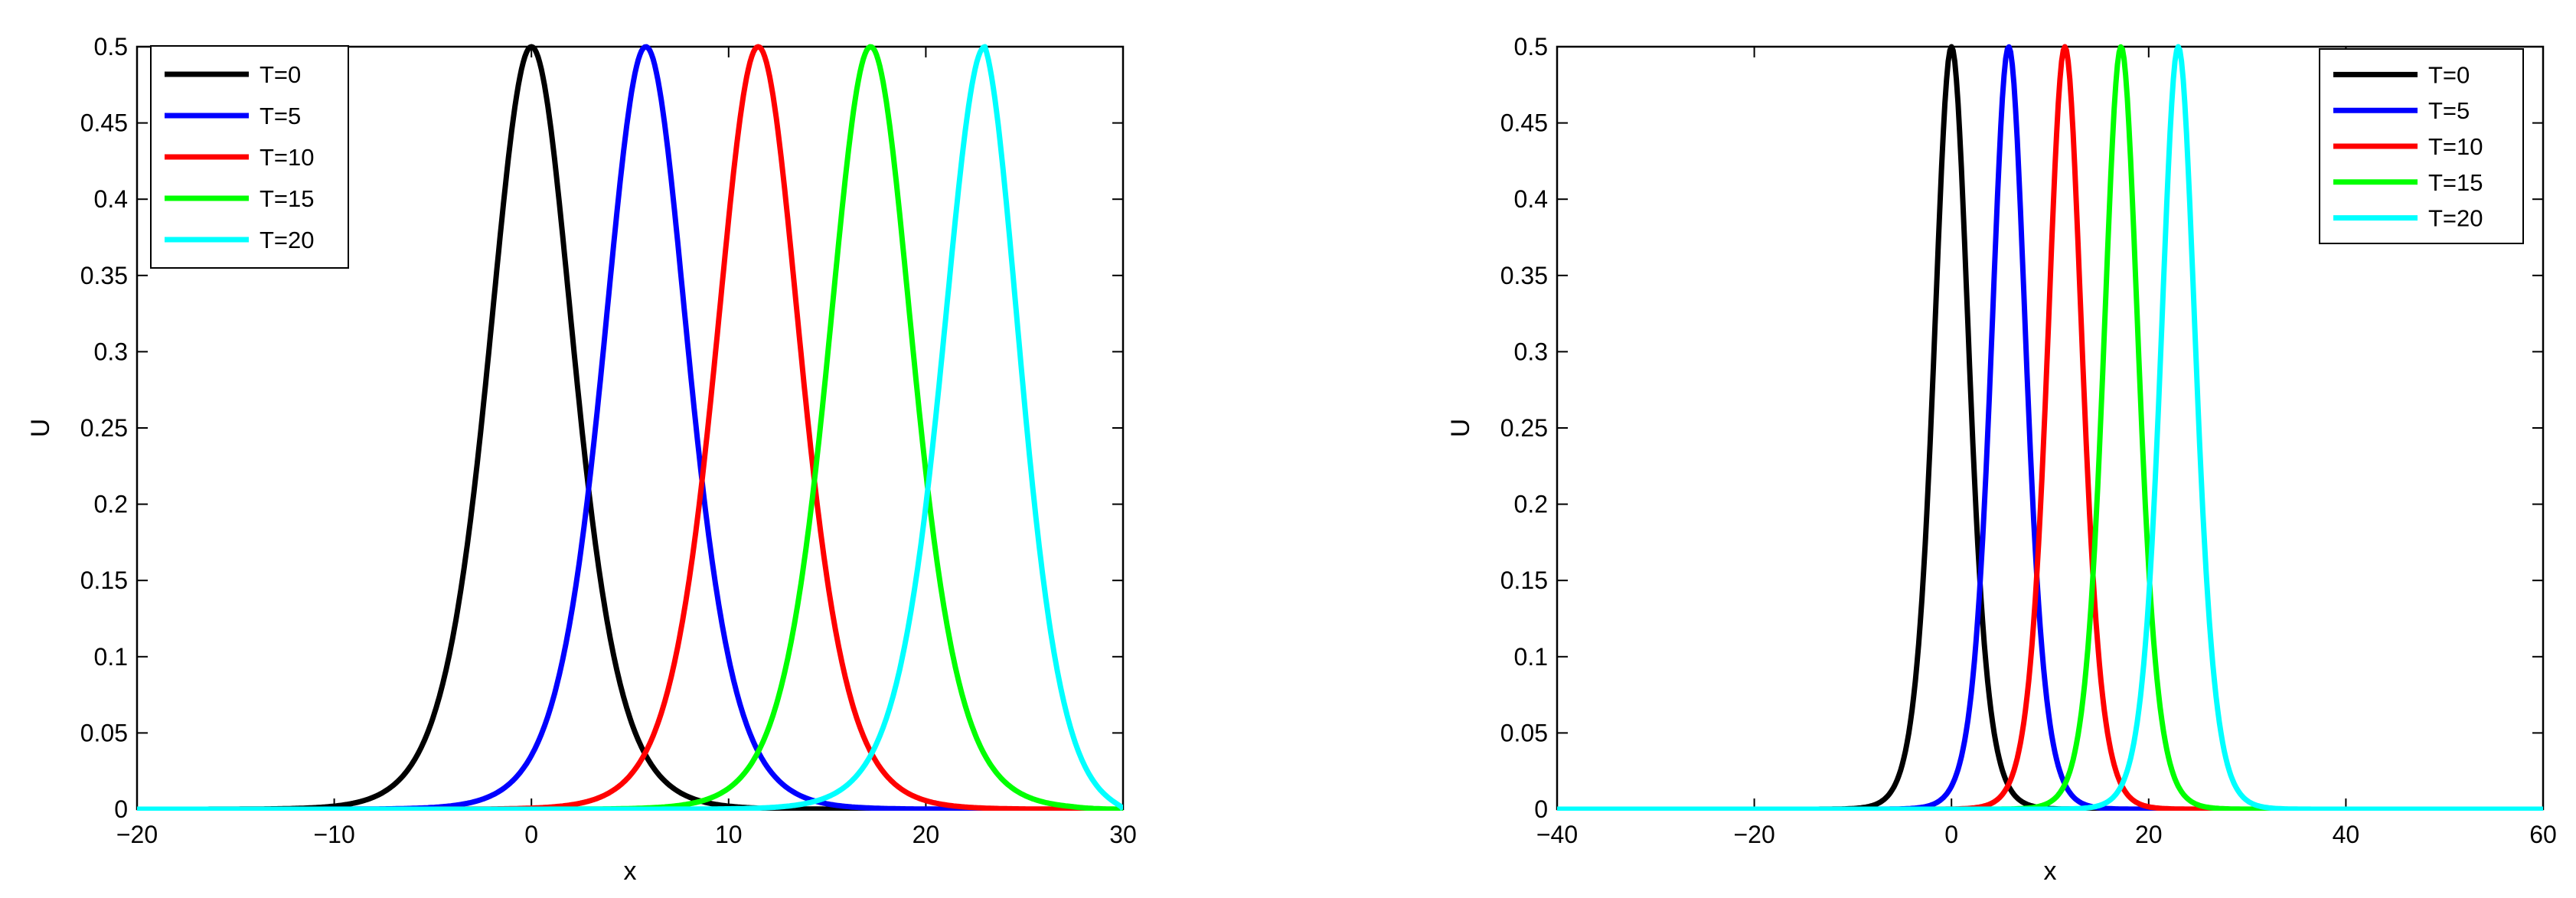 The height and width of the screenshot is (898, 2576). I want to click on x-tick-label: 40, so click(2346, 834).